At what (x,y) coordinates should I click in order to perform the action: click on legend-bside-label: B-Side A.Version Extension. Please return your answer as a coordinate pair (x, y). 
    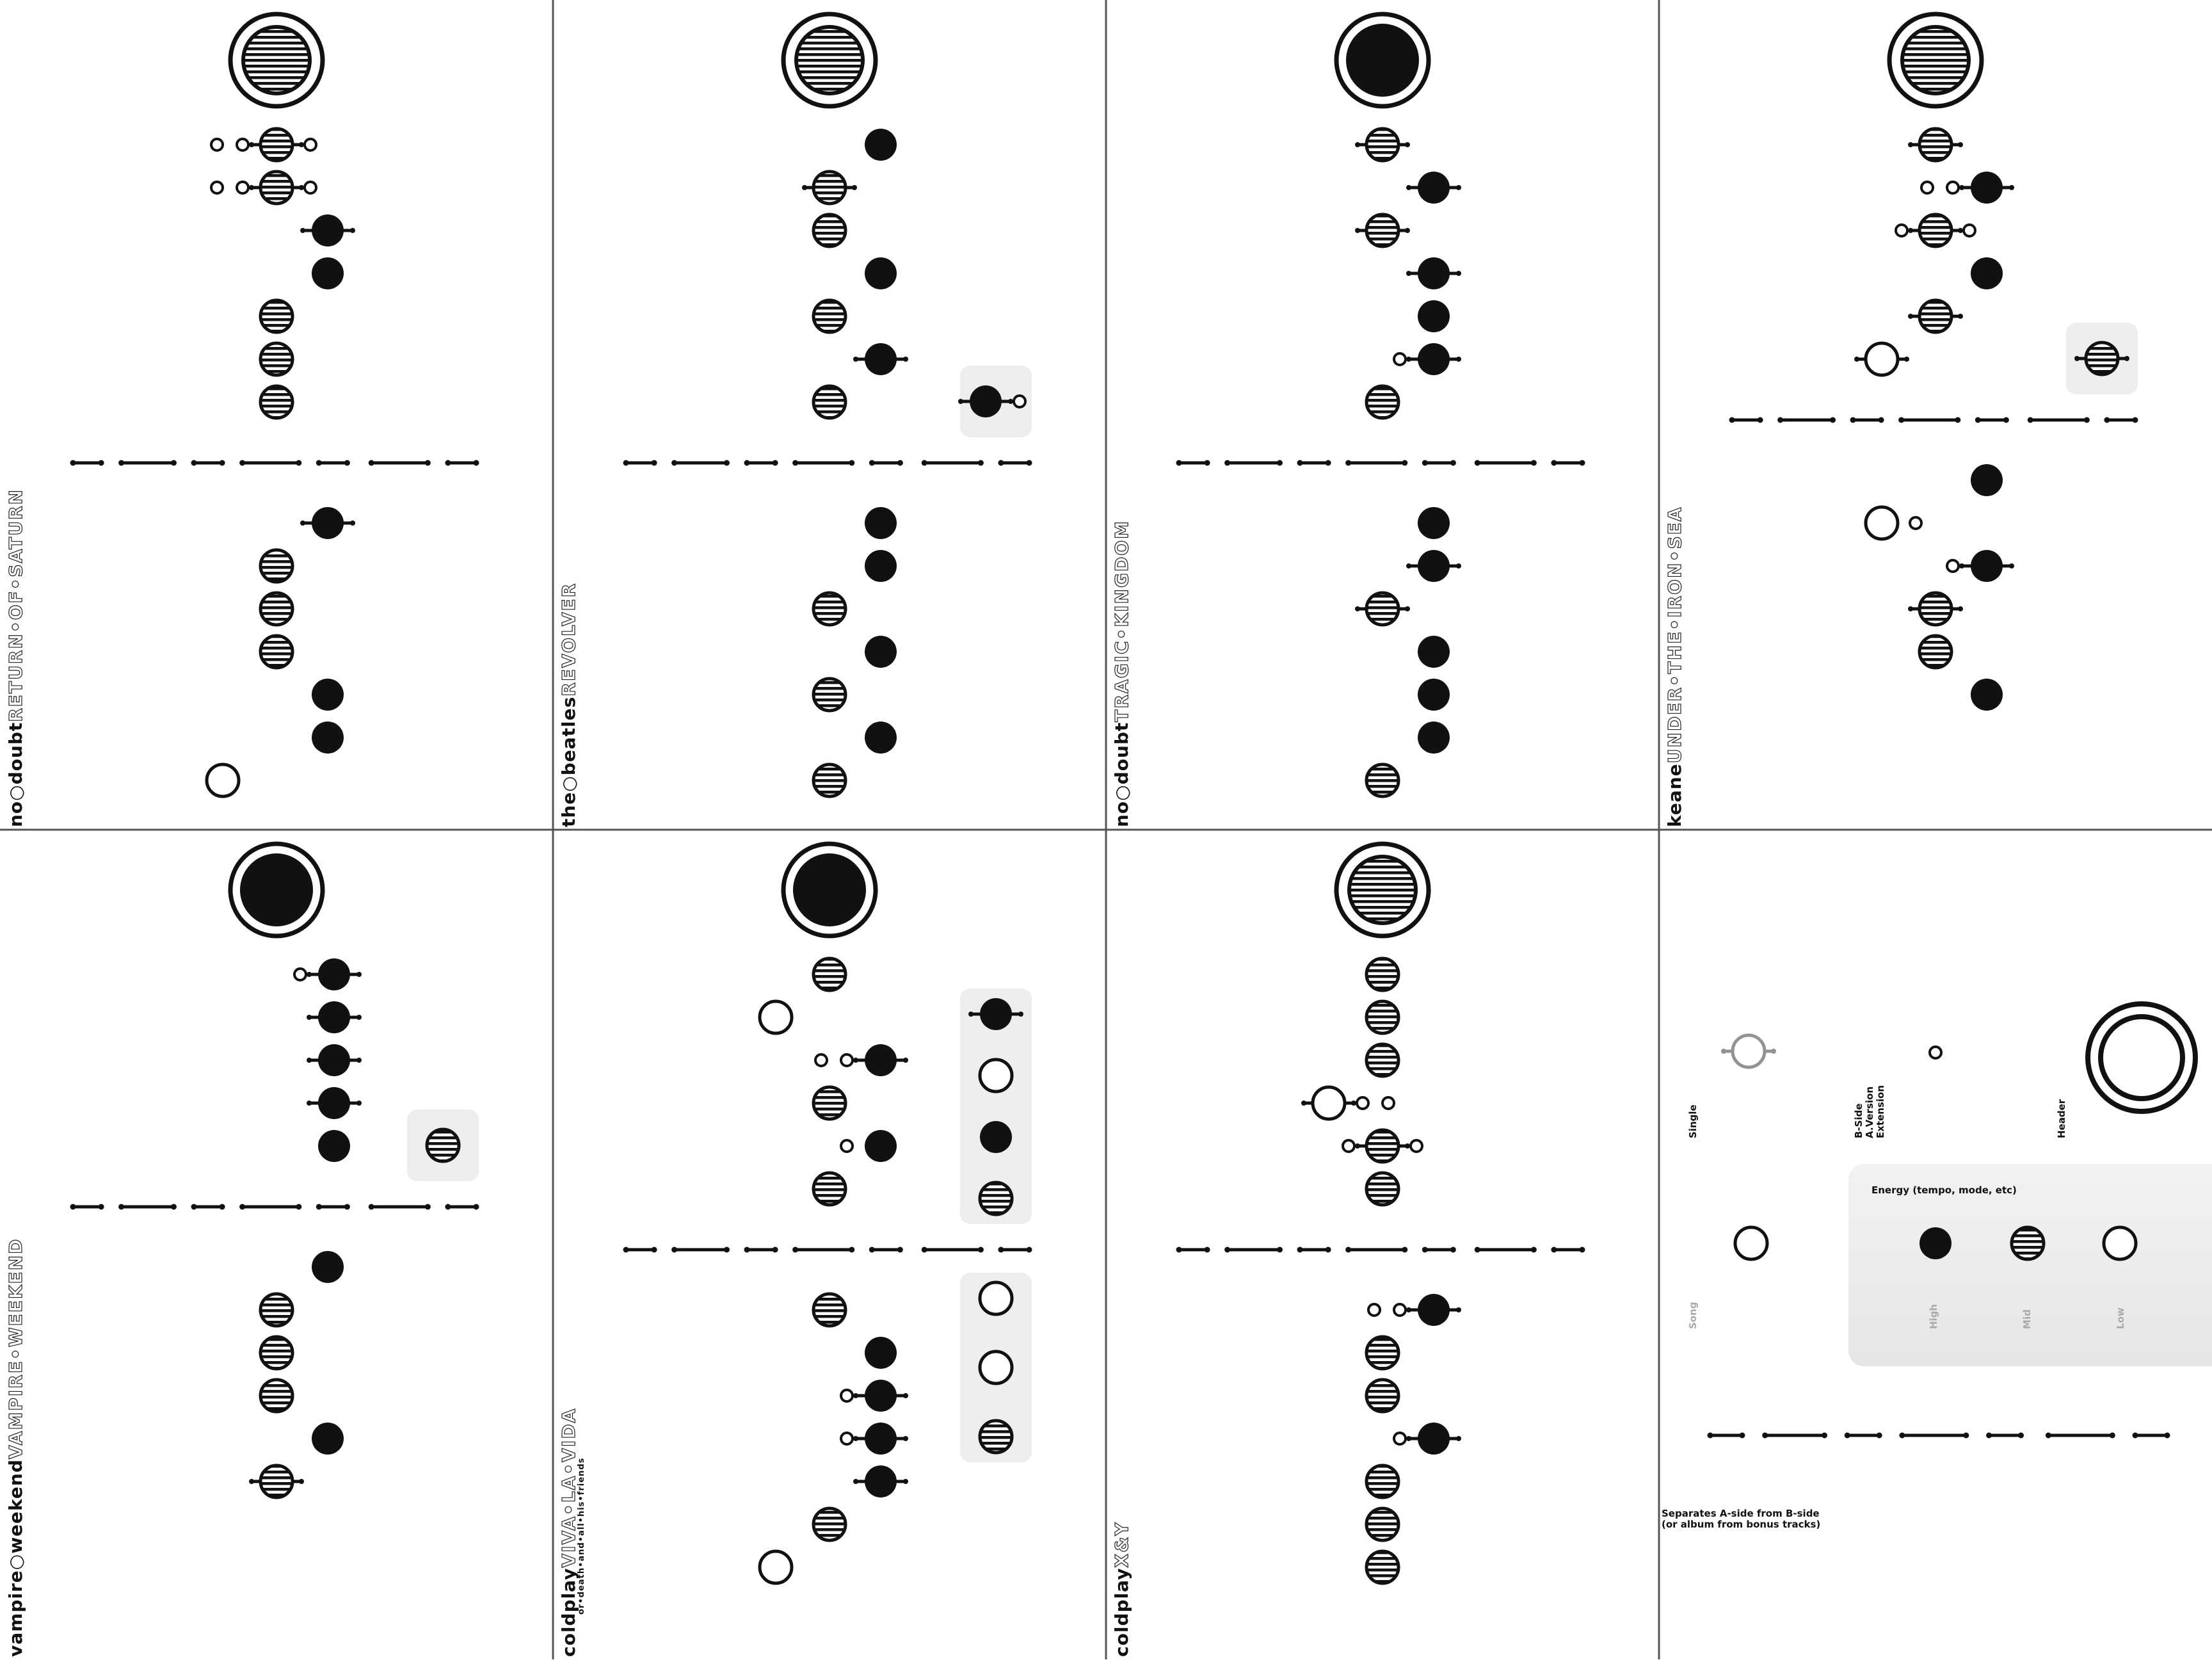
    Looking at the image, I should click on (1870, 1111).